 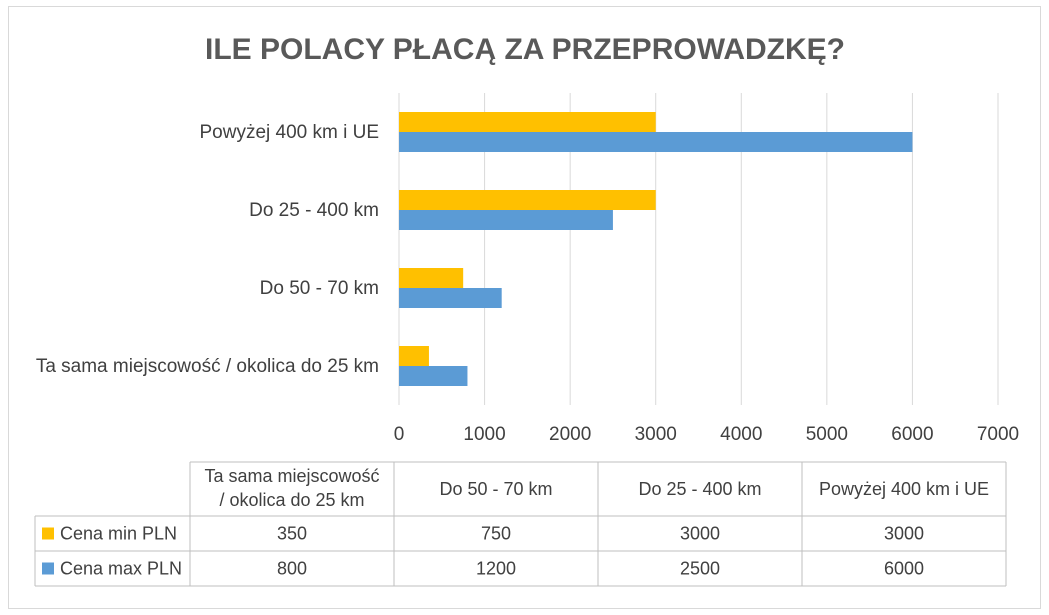 What do you see at coordinates (699, 489) in the screenshot?
I see `table-header-cell: Do 25 - 400 km` at bounding box center [699, 489].